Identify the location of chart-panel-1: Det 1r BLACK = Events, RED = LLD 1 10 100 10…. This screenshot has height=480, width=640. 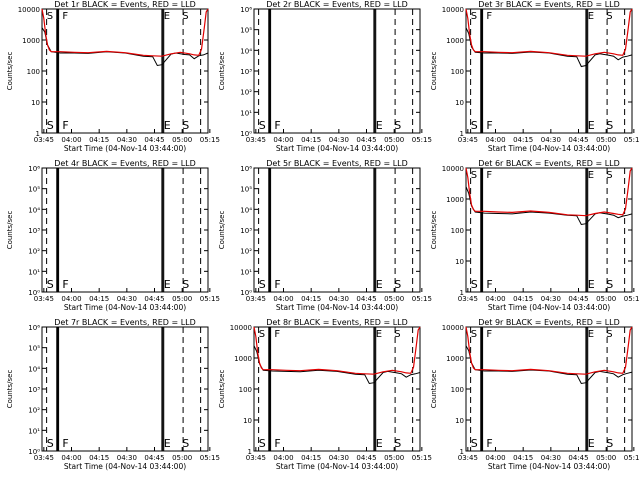
(113, 76).